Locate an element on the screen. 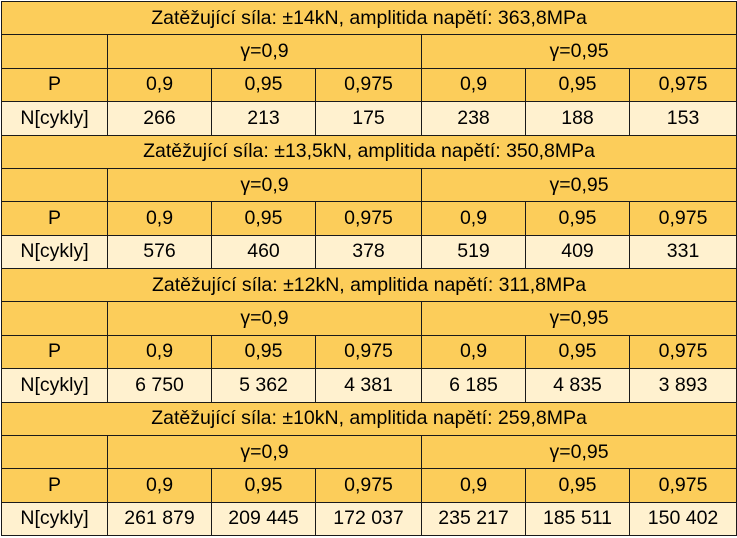 Image resolution: width=737 pixels, height=538 pixels. cycles-value: 175 is located at coordinates (368, 118).